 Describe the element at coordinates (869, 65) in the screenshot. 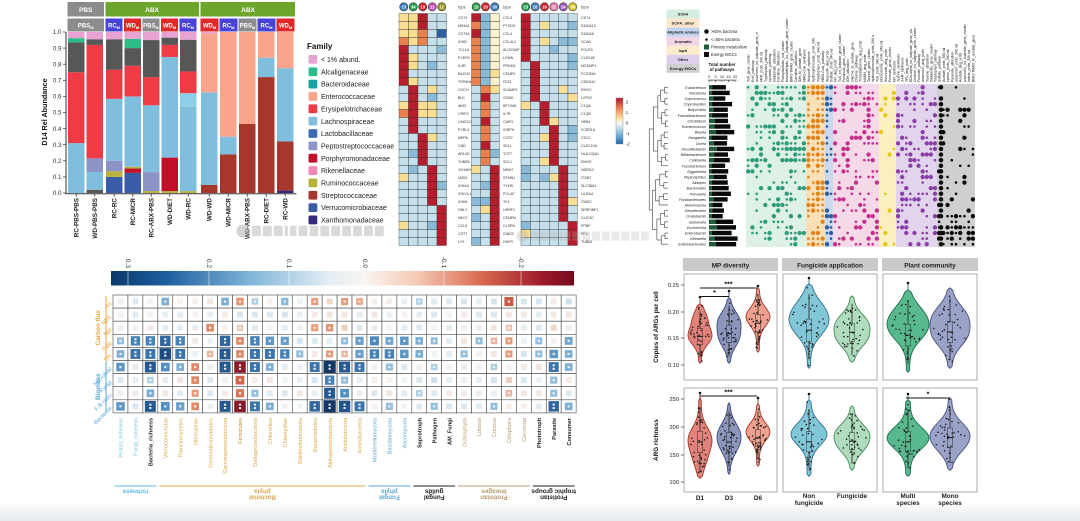

I see `svg-text: Taurine_gene_cluster` at that location.